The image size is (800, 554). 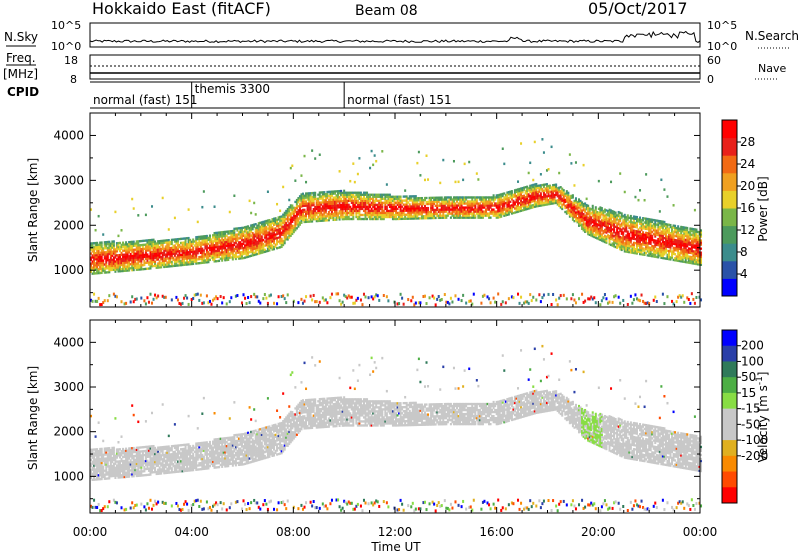 What do you see at coordinates (232, 89) in the screenshot?
I see `cpid-segment-label: themis 3300` at bounding box center [232, 89].